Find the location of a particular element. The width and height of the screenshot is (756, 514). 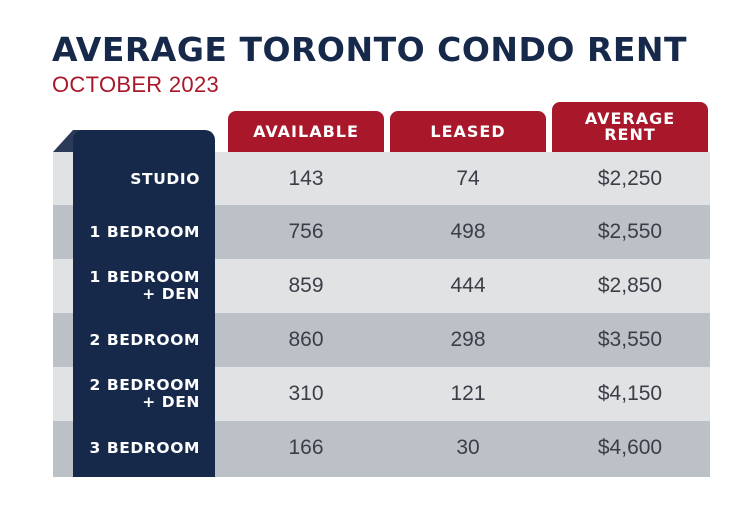

row-label: 3 BEDROOM is located at coordinates (144, 447).